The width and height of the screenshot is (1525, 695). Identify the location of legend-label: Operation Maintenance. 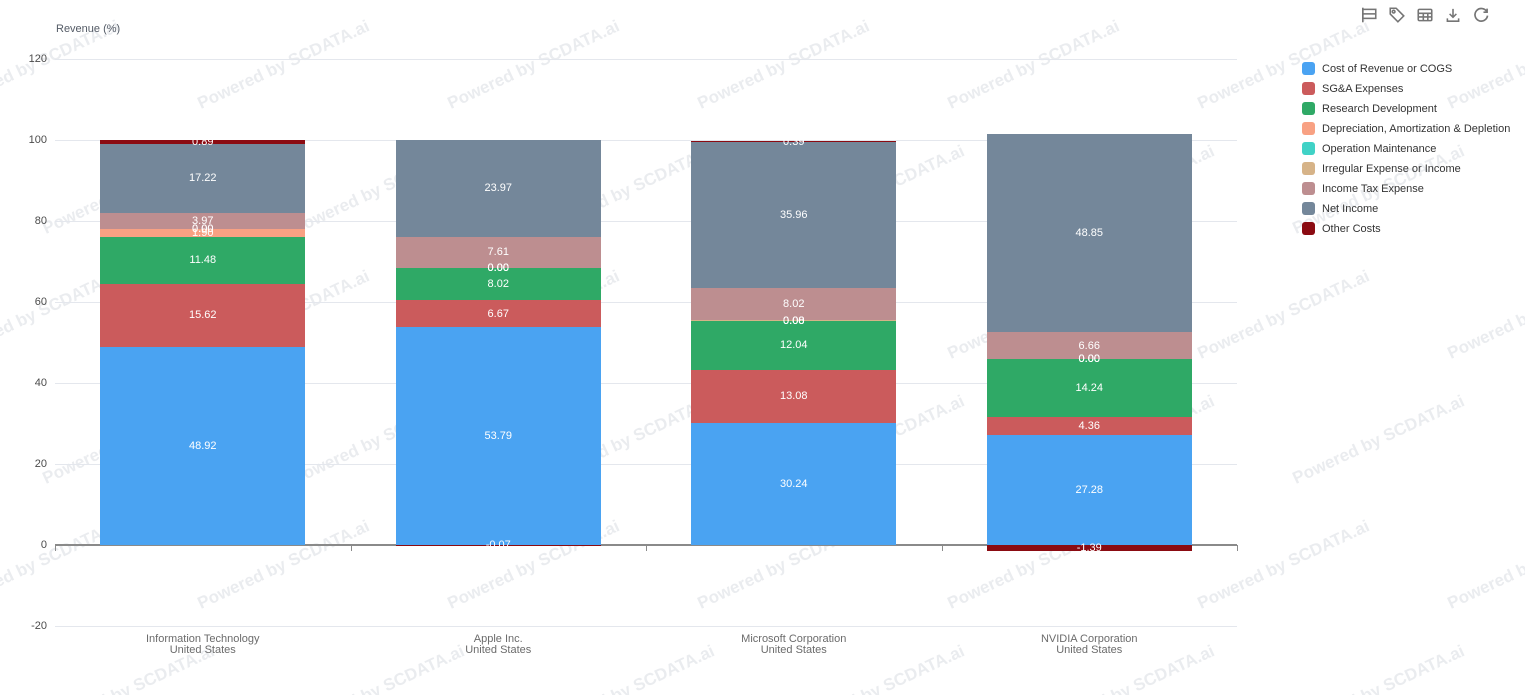
(1379, 148).